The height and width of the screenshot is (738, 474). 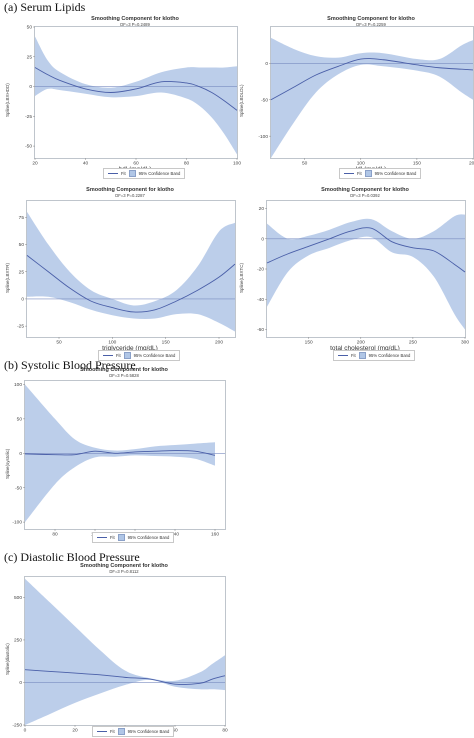 I want to click on y-axis-label: Spline(diastolic), so click(x=7, y=659).